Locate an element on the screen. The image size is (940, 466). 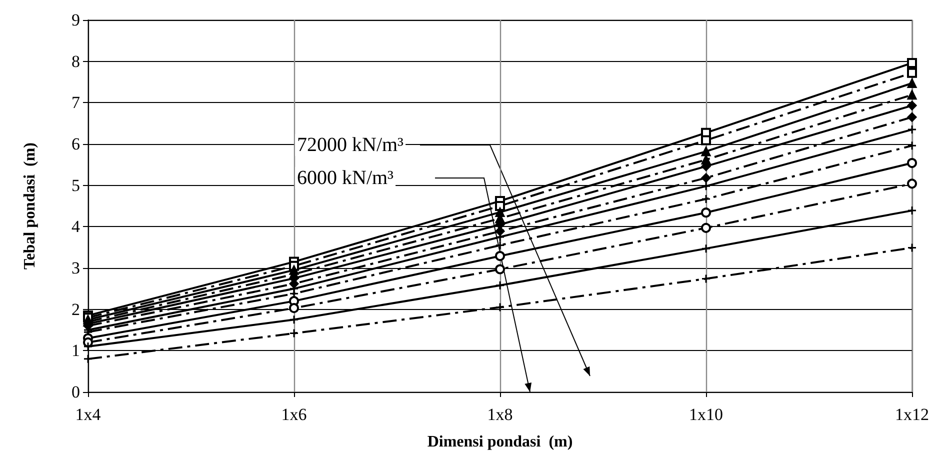
y-tick-label: 7 is located at coordinates (76, 102).